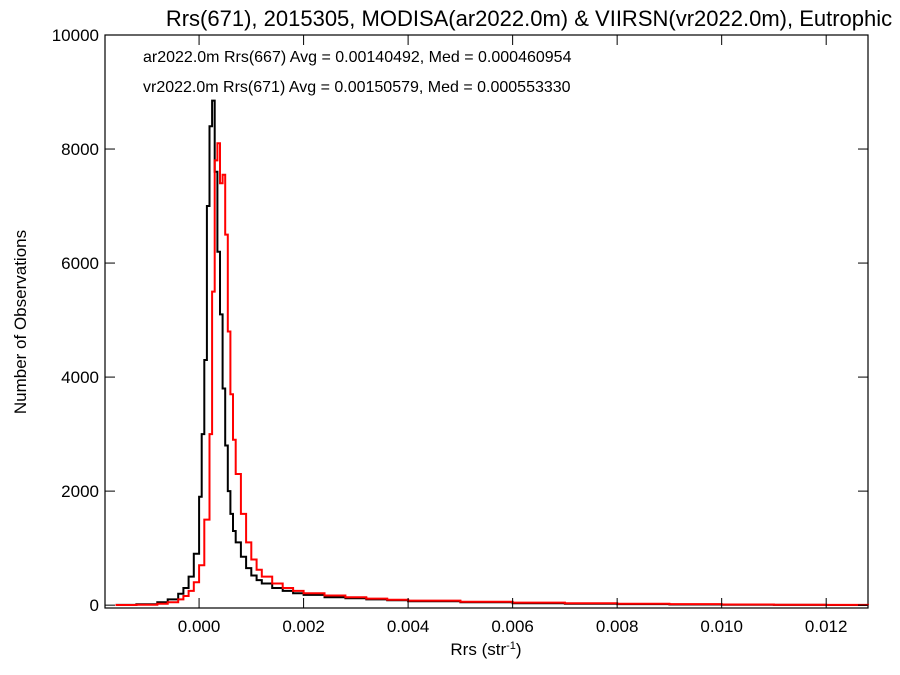  Describe the element at coordinates (75, 35) in the screenshot. I see `y-tick-label-5: 10000` at that location.